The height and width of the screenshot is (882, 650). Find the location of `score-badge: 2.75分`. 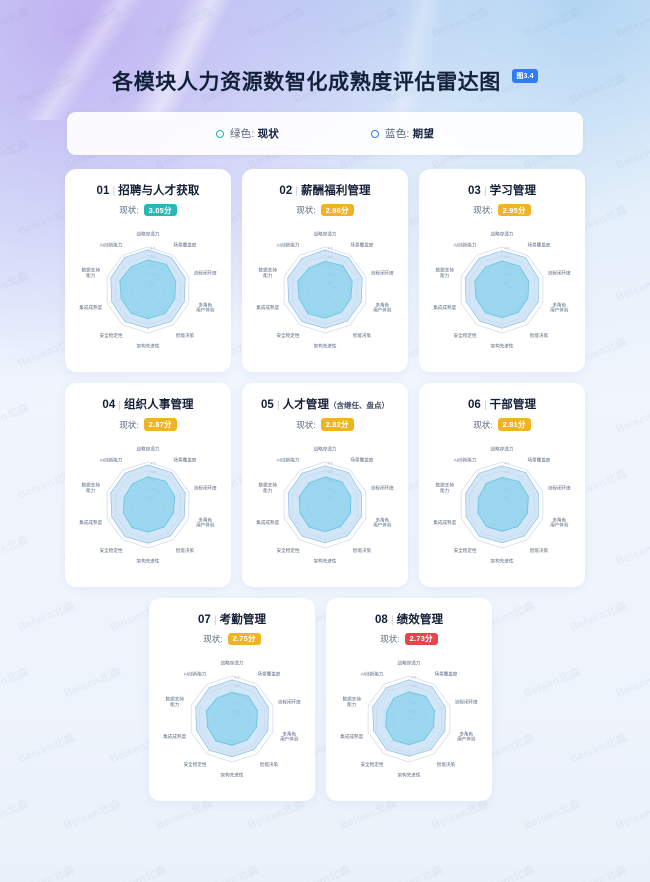

score-badge: 2.75分 is located at coordinates (244, 639).